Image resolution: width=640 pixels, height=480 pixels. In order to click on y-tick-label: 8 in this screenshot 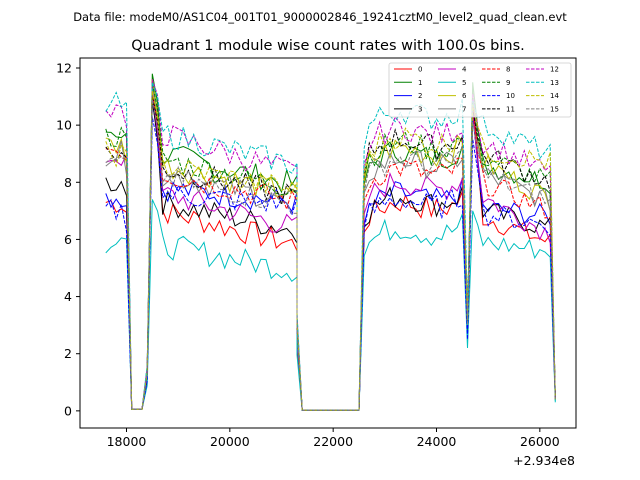, I will do `click(68, 182)`.